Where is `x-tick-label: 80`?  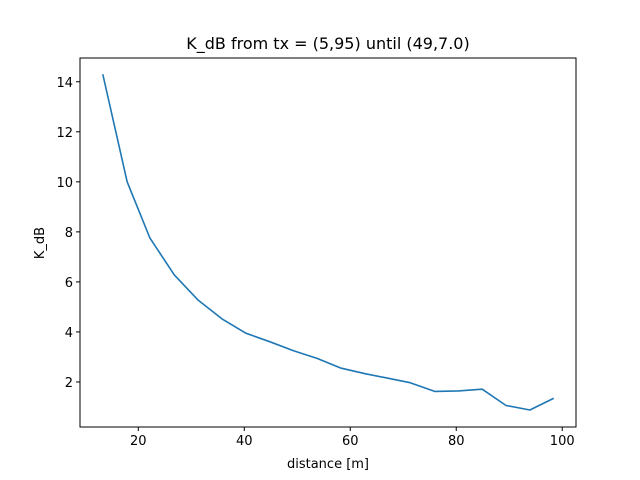
x-tick-label: 80 is located at coordinates (456, 441).